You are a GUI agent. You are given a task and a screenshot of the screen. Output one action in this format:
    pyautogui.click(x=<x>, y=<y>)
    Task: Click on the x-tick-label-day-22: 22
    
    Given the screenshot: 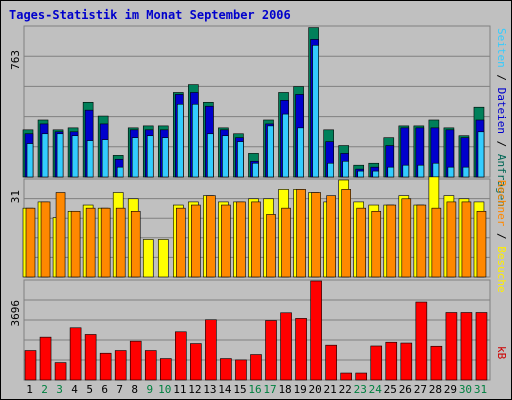 What is the action you would take?
    pyautogui.click(x=345, y=389)
    